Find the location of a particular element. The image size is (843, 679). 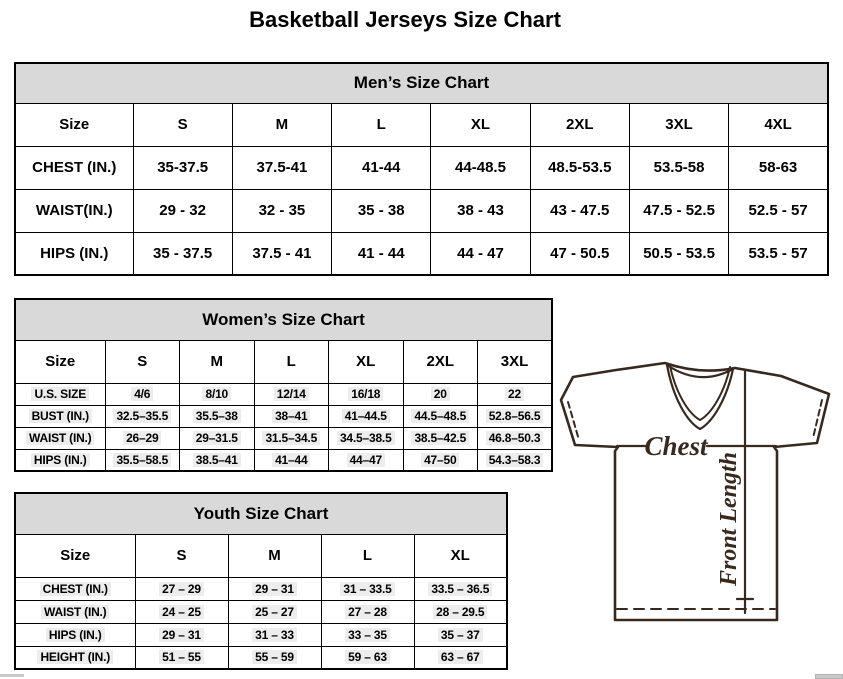

size-header: S is located at coordinates (142, 361).